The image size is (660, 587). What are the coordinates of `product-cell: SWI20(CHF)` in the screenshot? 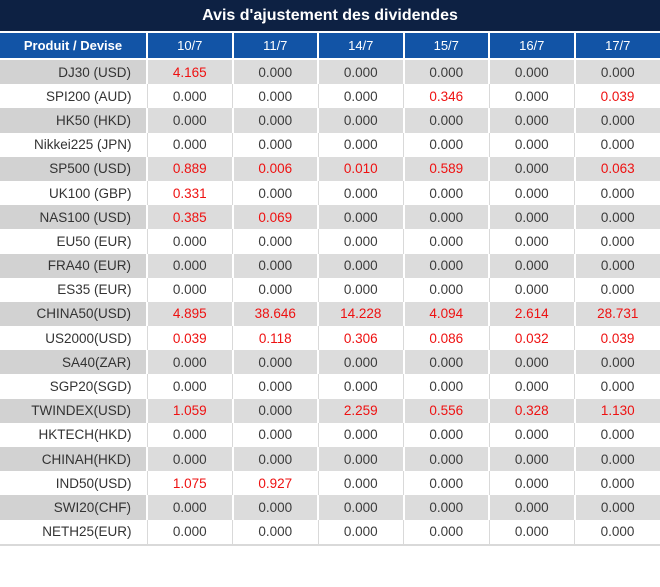 It's located at (73, 507).